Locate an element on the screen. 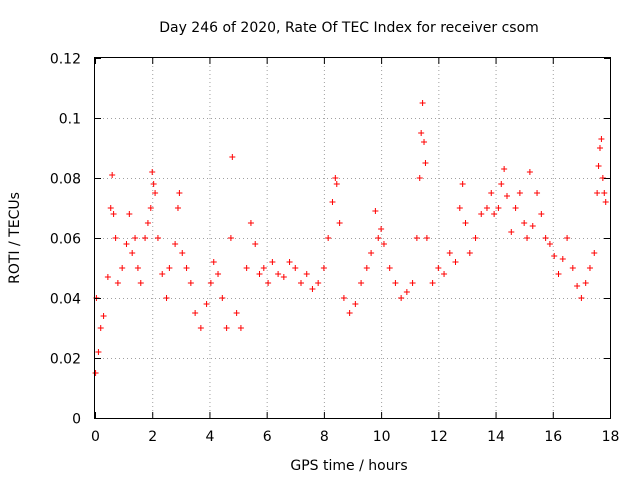 The width and height of the screenshot is (640, 480). y-tick-label: 0.12 is located at coordinates (65, 60).